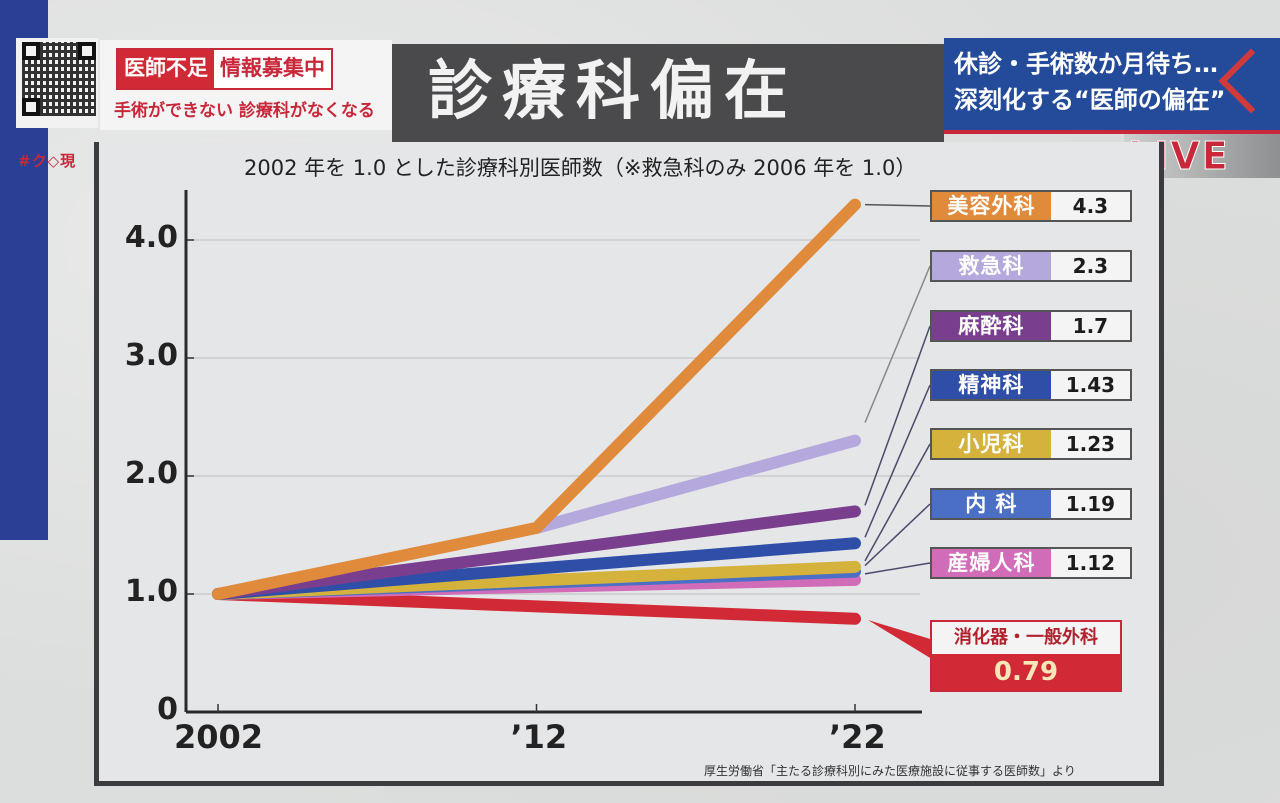 Image resolution: width=1280 pixels, height=803 pixels. Describe the element at coordinates (857, 737) in the screenshot. I see `x-tick-label: ’22` at that location.